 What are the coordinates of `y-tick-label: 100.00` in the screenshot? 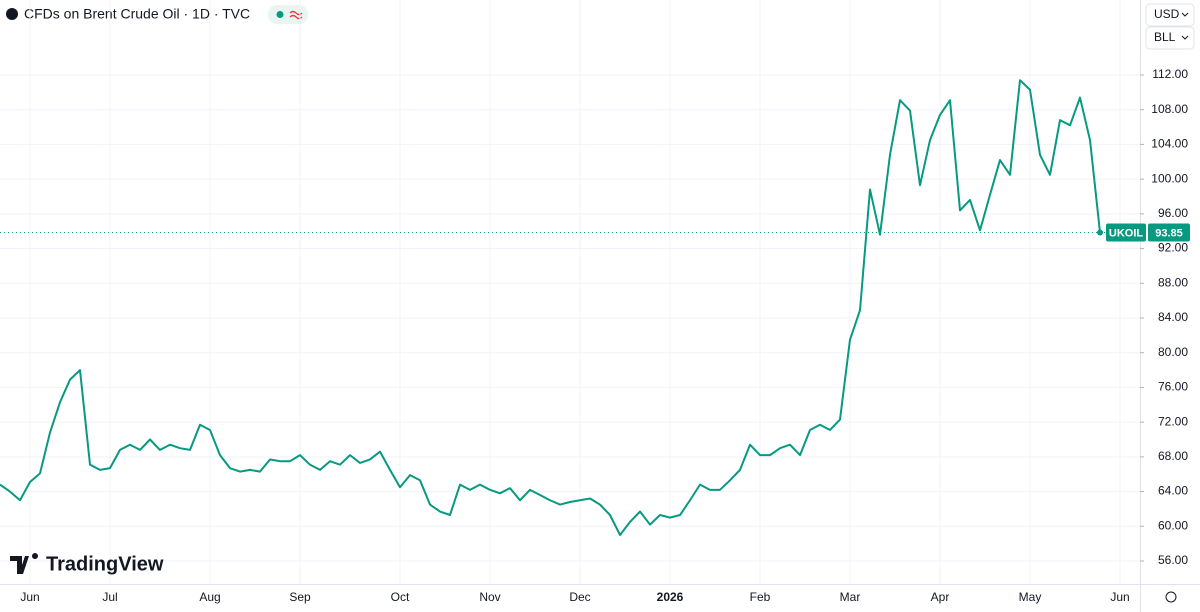 It's located at (1169, 178).